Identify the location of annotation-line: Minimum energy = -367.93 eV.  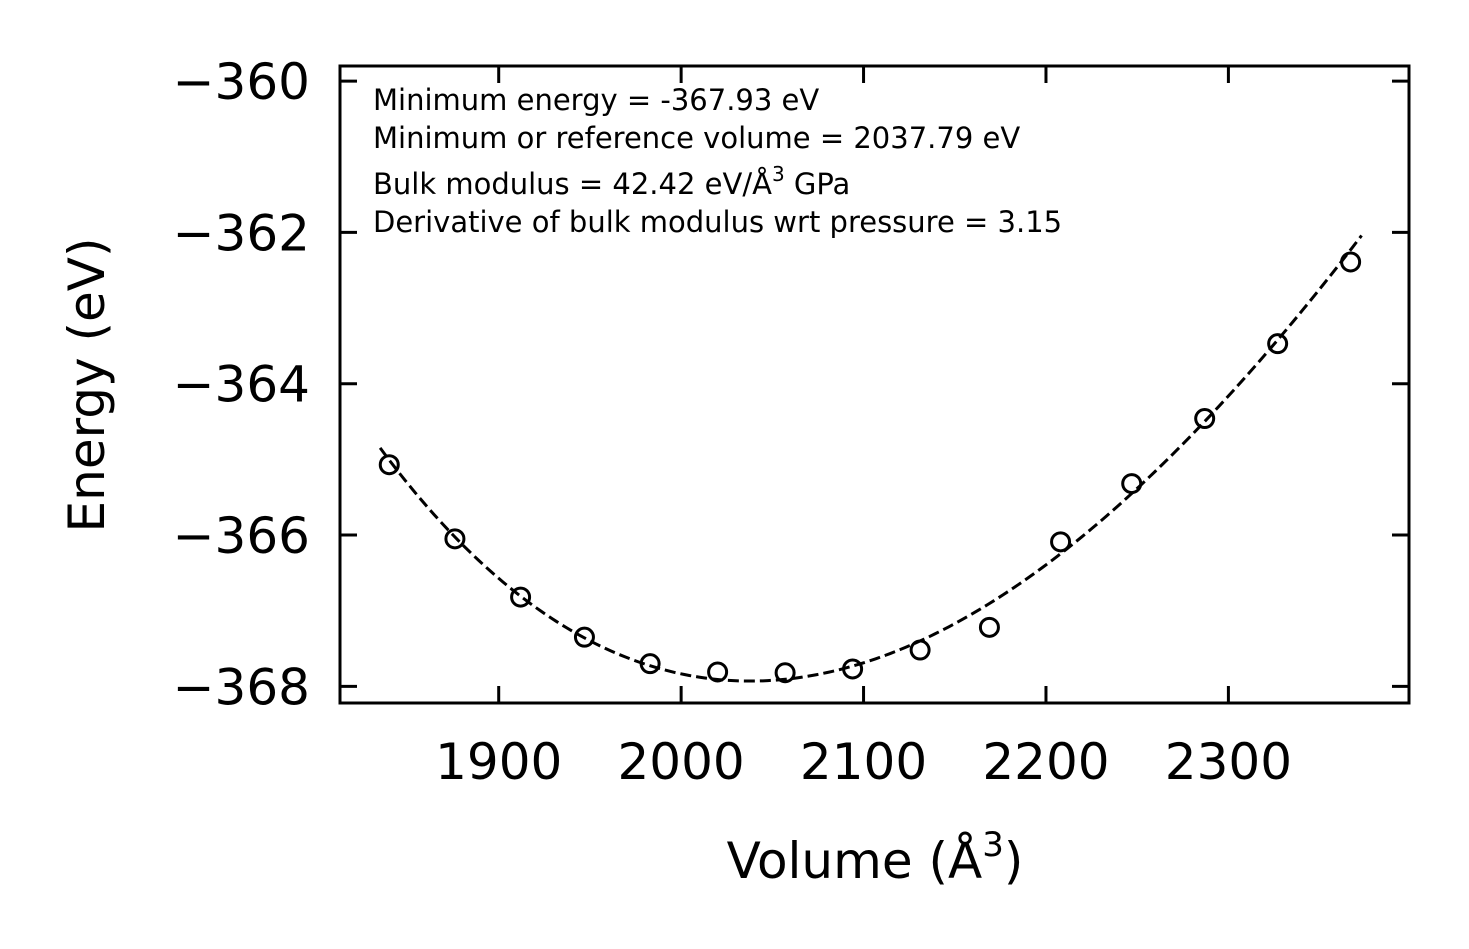
(596, 100).